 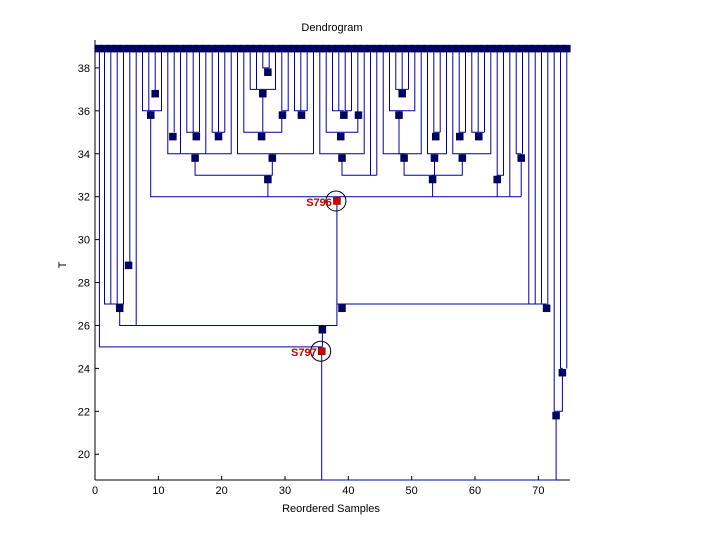 I want to click on x-tick-label: 0, so click(x=95, y=491).